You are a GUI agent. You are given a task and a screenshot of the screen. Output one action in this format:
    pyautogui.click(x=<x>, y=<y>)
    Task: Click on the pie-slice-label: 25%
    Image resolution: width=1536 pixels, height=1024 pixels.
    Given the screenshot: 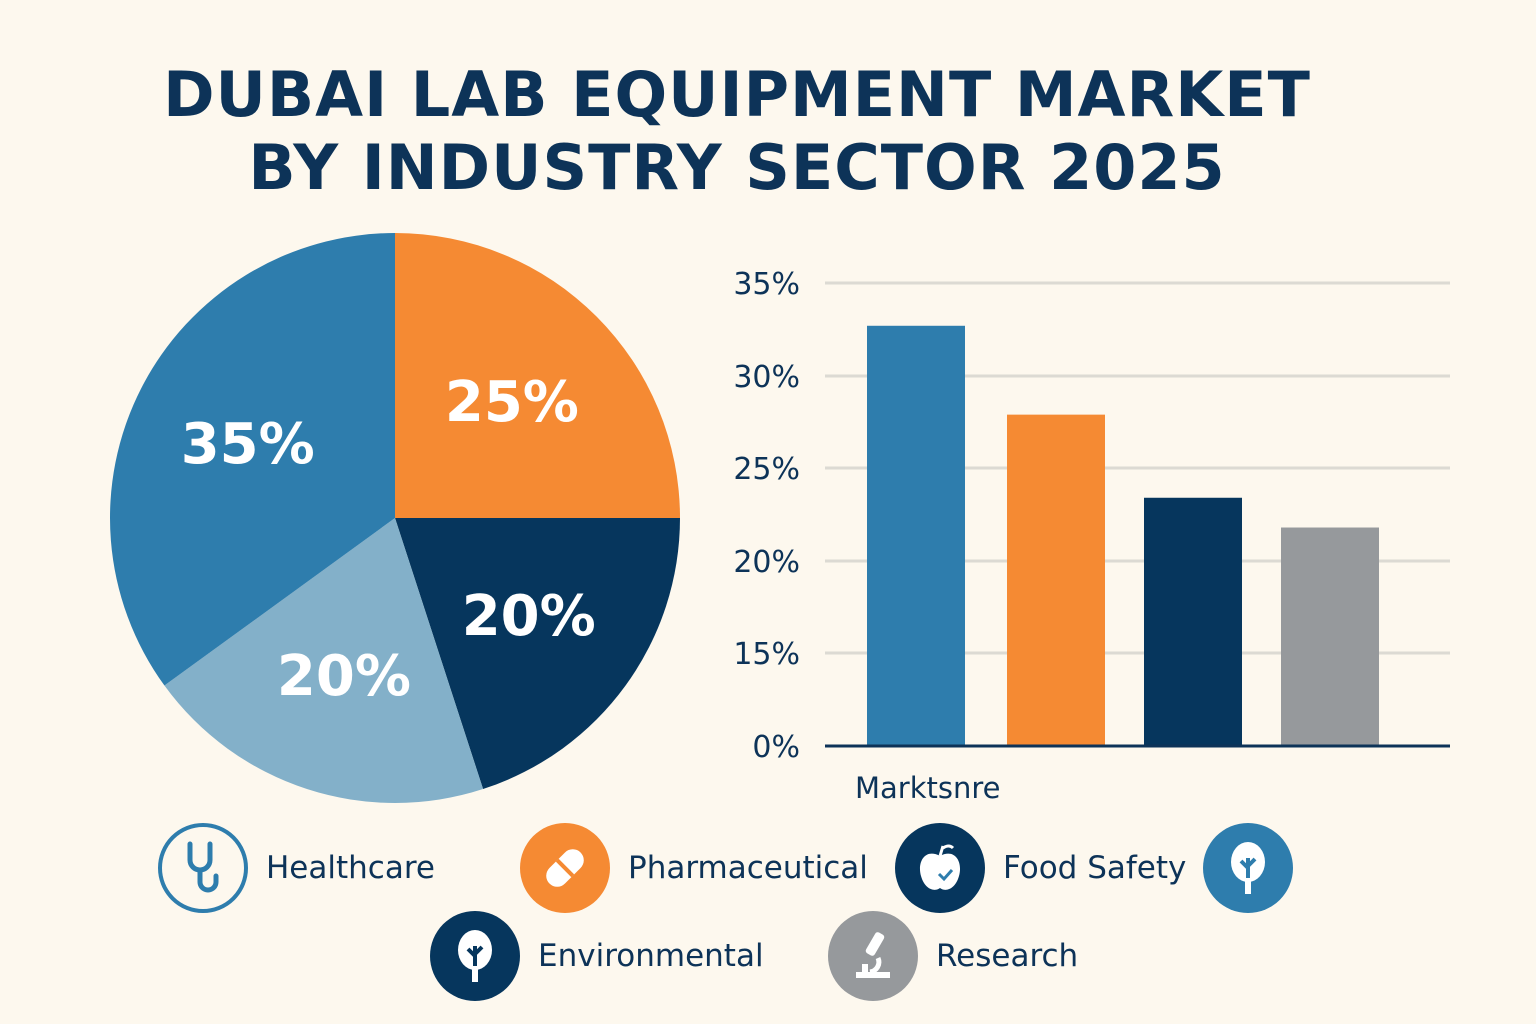 What is the action you would take?
    pyautogui.click(x=512, y=402)
    